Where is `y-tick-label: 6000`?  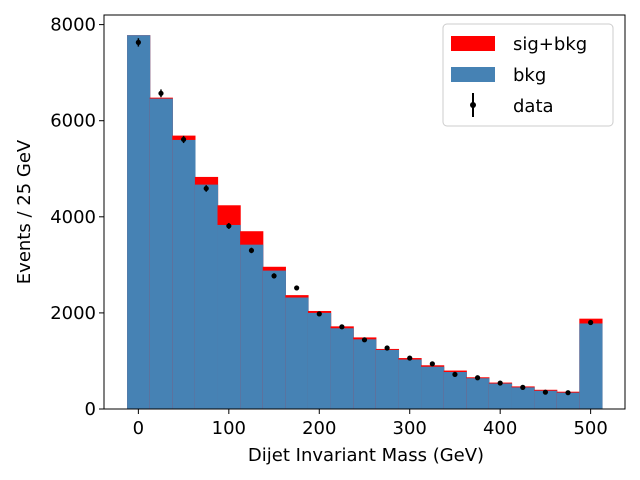
y-tick-label: 6000 is located at coordinates (73, 121).